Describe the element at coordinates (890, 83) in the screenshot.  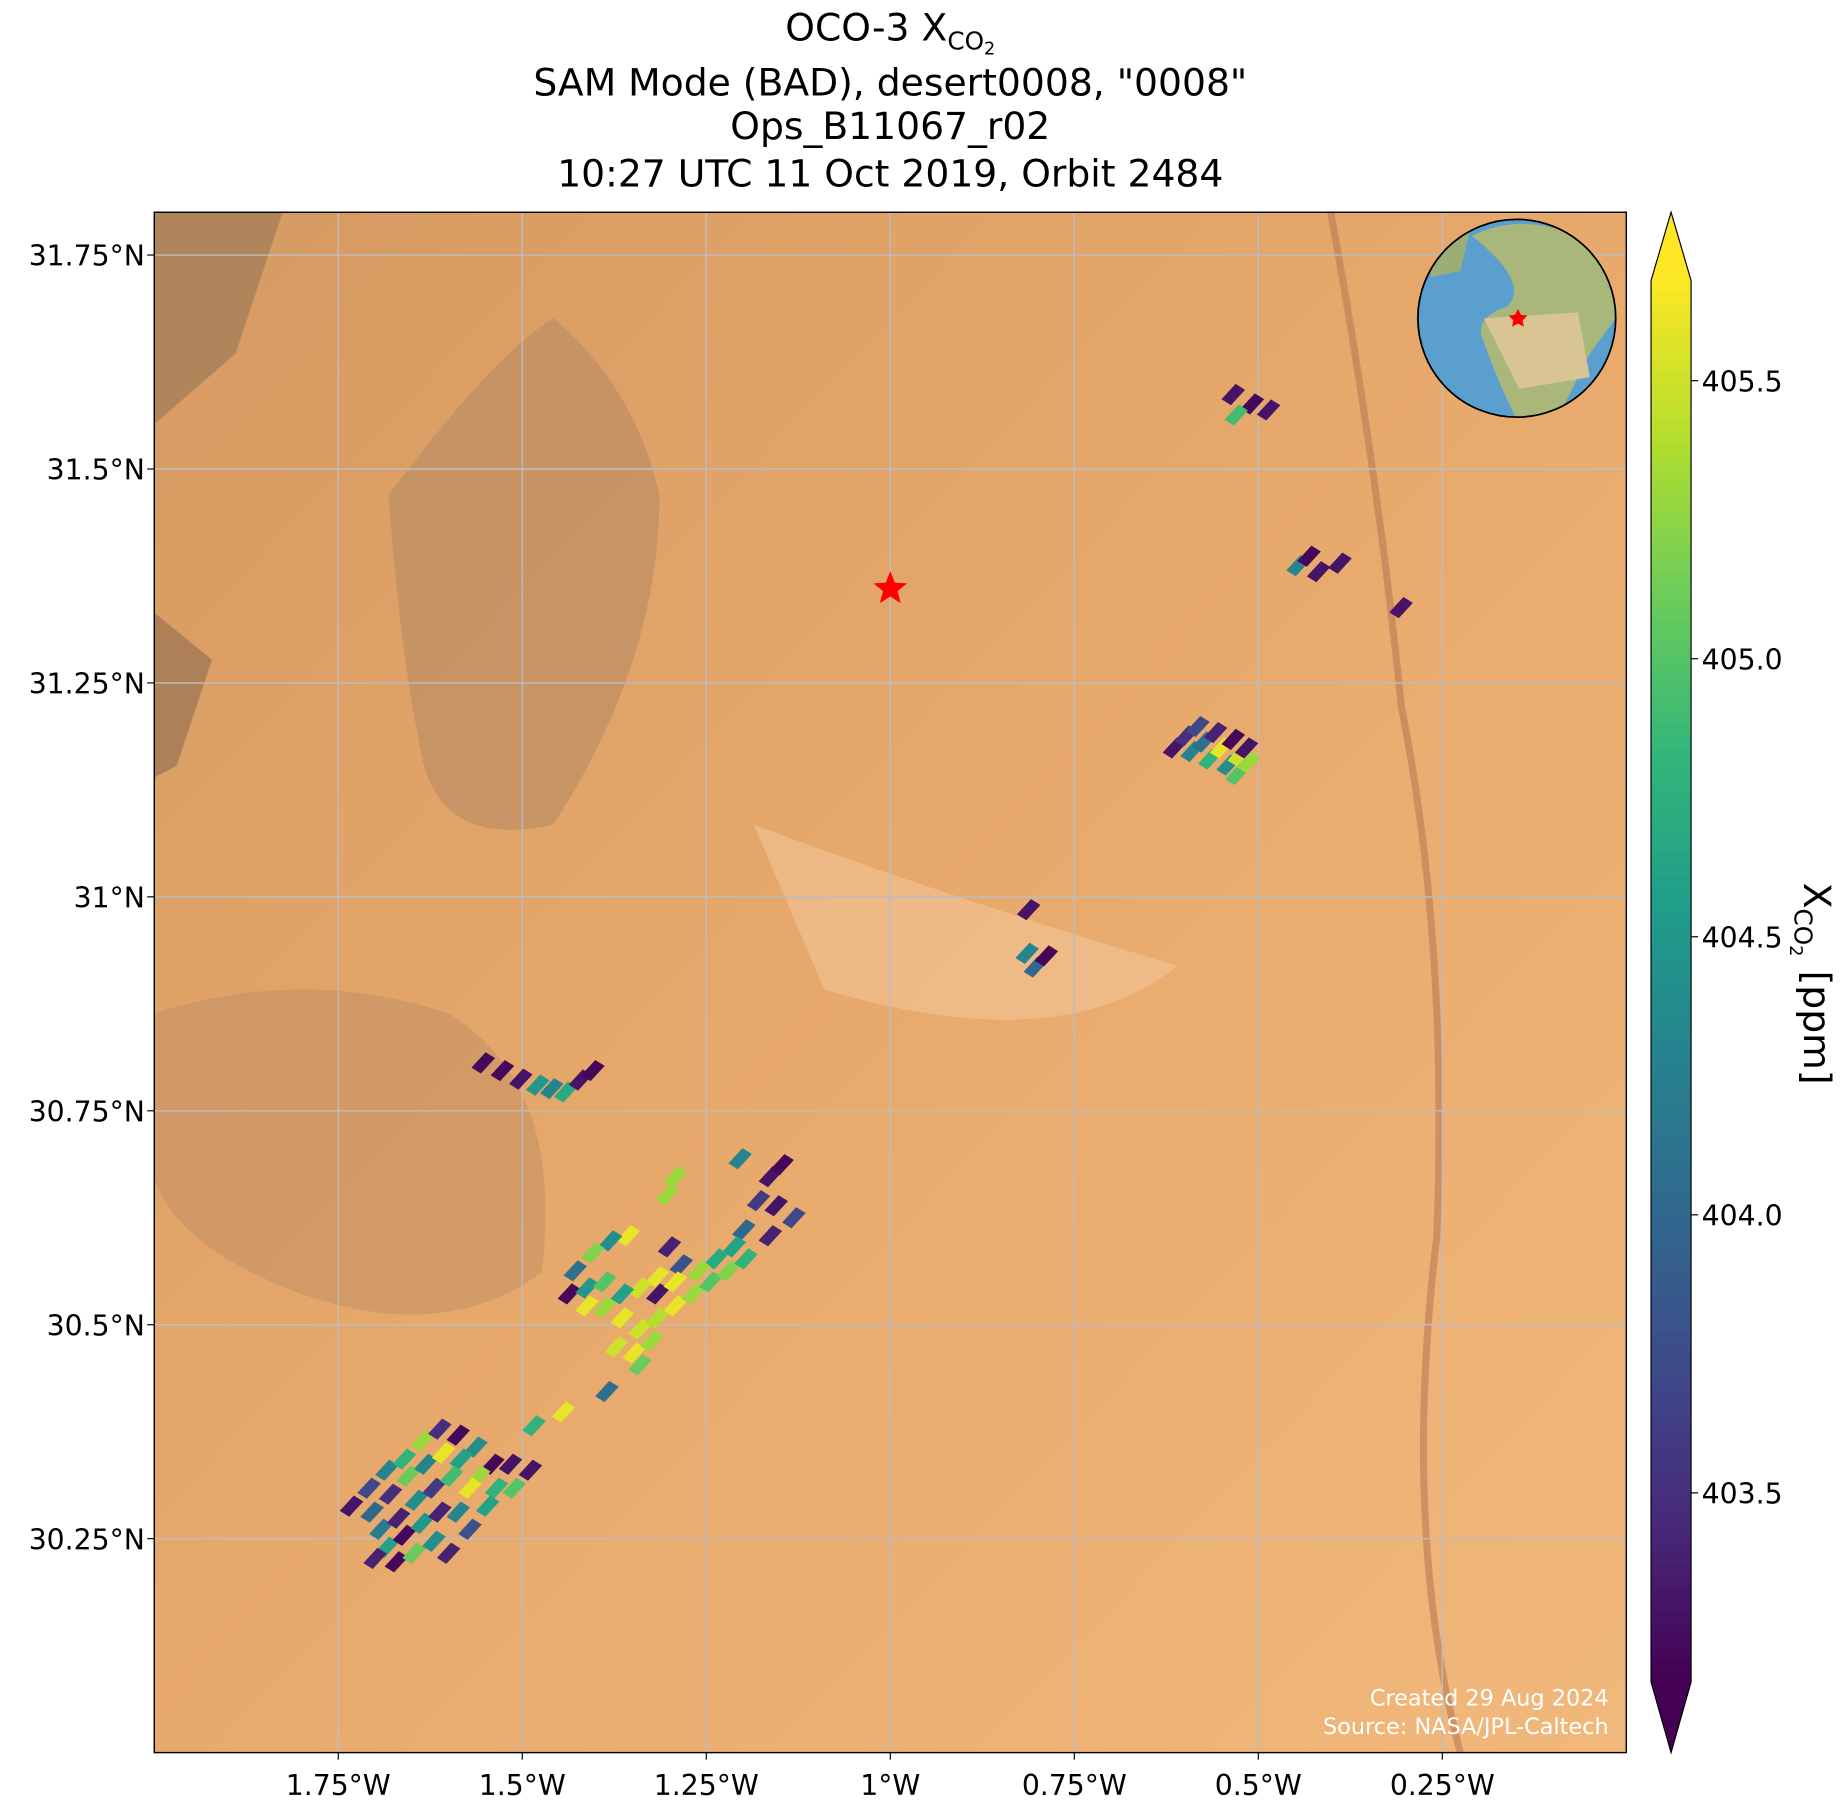
I see `subtitle: SAM Mode (BAD), desert0008, "0008"` at that location.